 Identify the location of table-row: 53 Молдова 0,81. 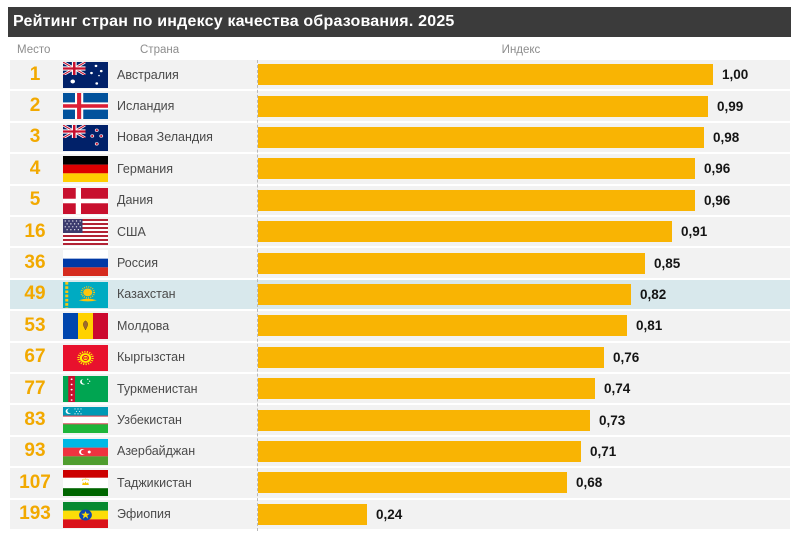
(400, 326).